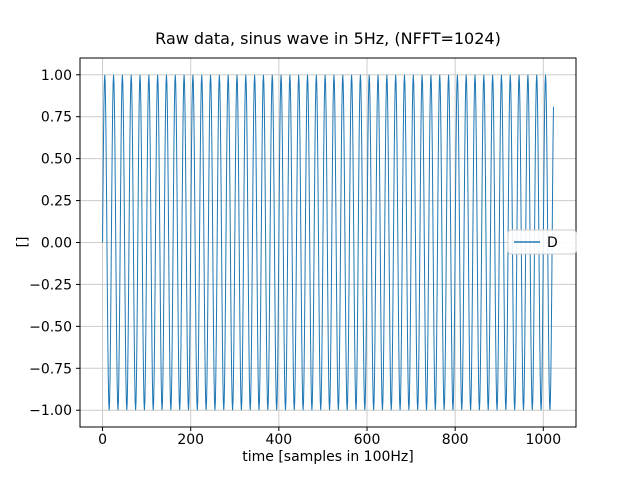  What do you see at coordinates (102, 440) in the screenshot?
I see `svg-text: 0` at bounding box center [102, 440].